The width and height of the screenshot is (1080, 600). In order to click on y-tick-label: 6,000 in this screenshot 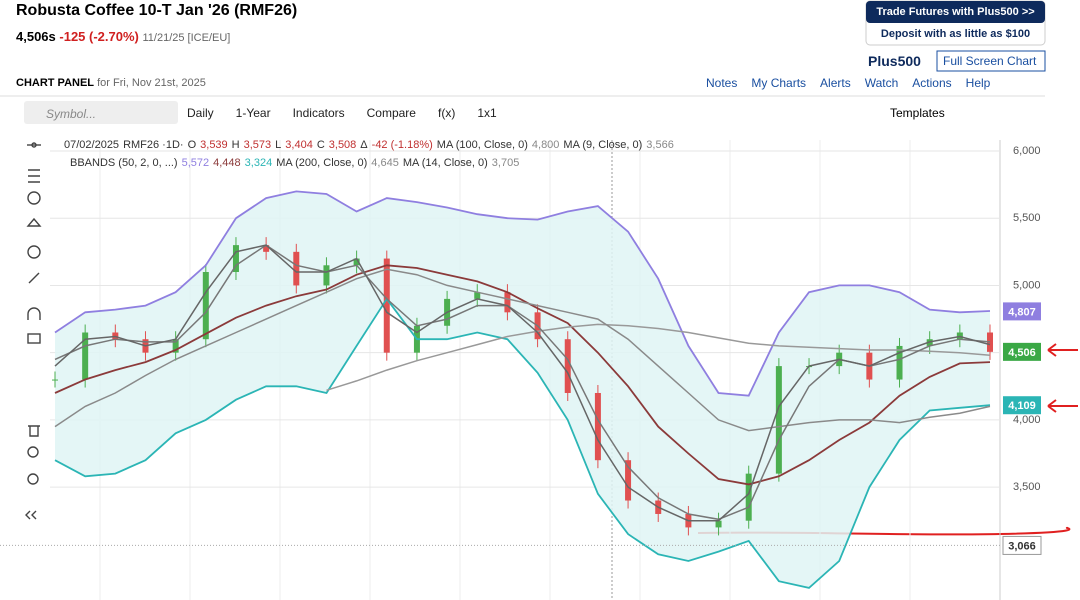, I will do `click(1027, 151)`.